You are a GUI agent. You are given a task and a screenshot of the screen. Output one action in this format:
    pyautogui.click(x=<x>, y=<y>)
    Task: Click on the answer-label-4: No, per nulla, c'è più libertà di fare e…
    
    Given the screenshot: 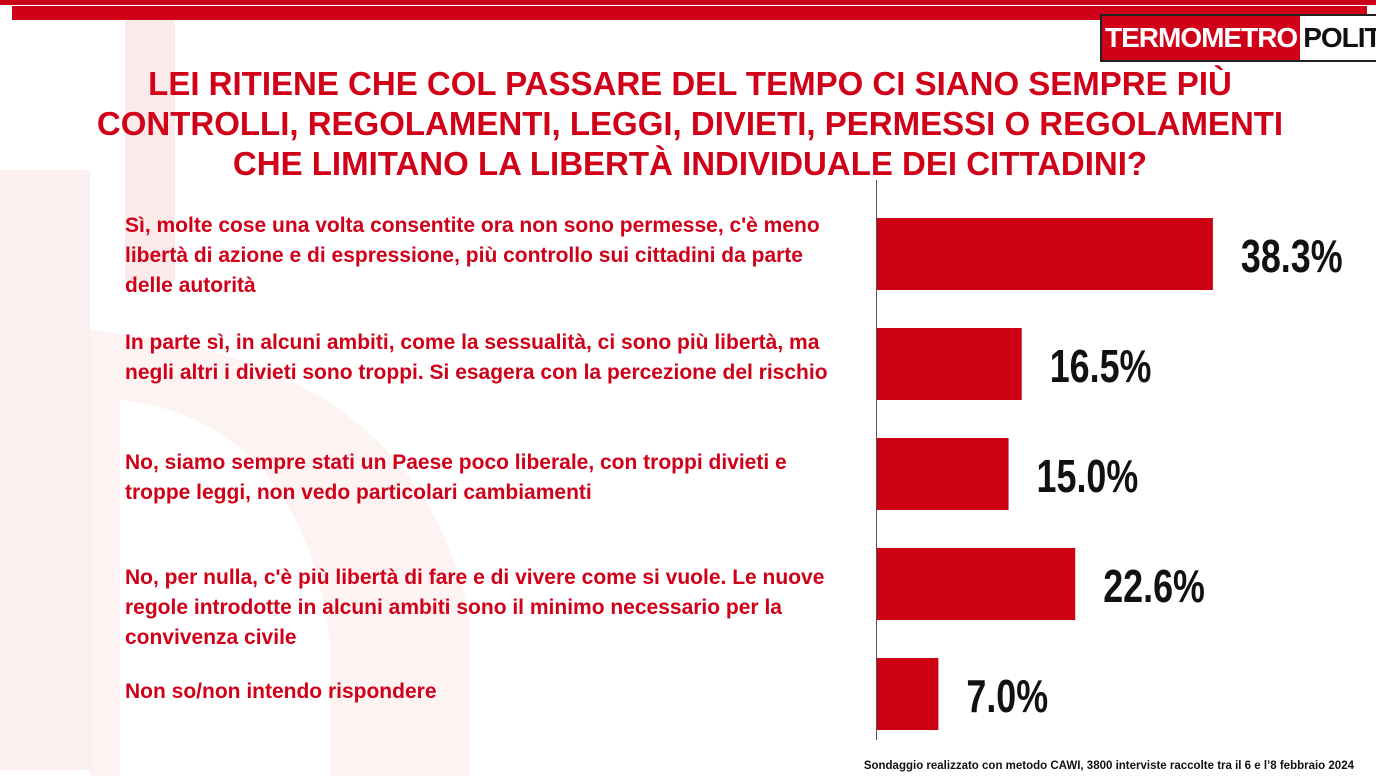 What is the action you would take?
    pyautogui.click(x=475, y=607)
    